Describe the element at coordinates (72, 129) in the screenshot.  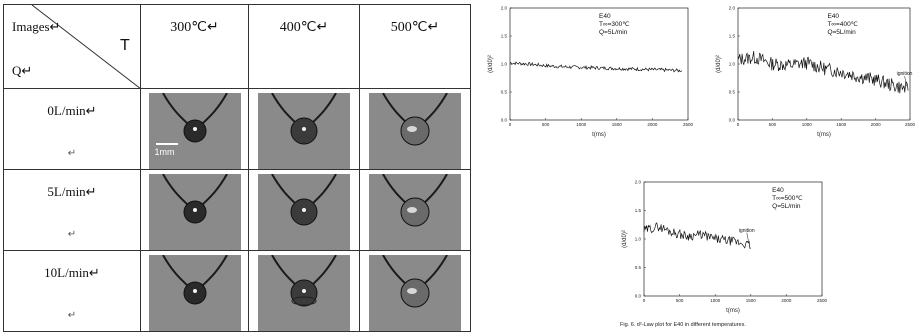
I see `row-label-0lmin: 0L/min↵ ↵` at that location.